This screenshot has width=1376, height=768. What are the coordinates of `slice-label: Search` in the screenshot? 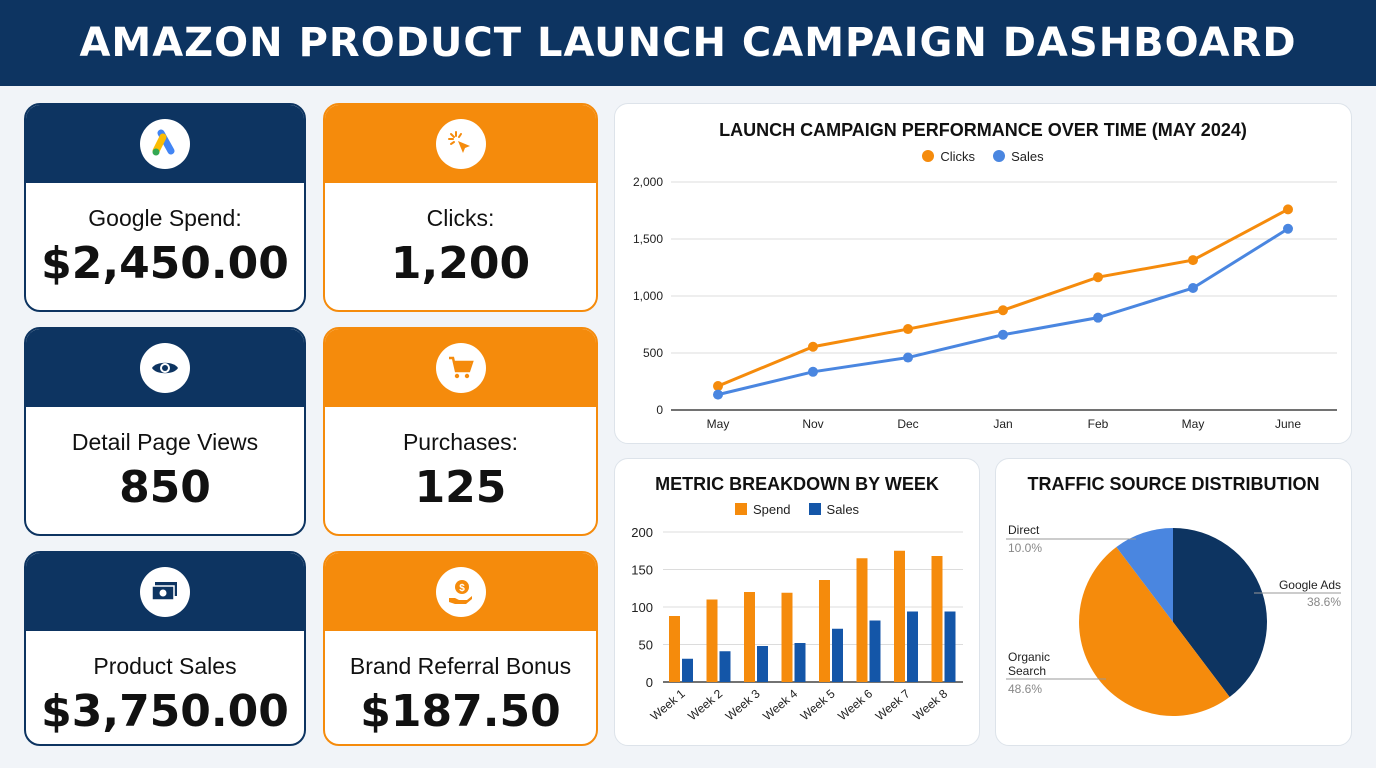 It's located at (1027, 671).